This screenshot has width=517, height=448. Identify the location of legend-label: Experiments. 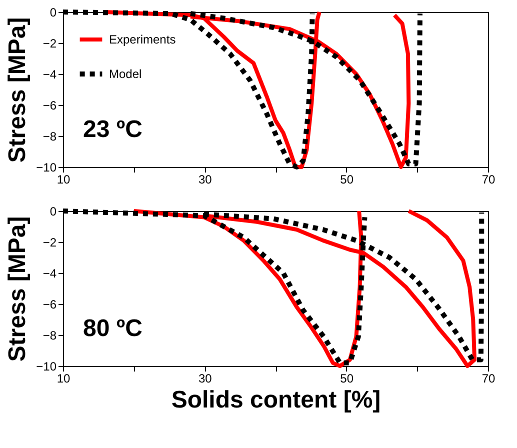
(142, 39).